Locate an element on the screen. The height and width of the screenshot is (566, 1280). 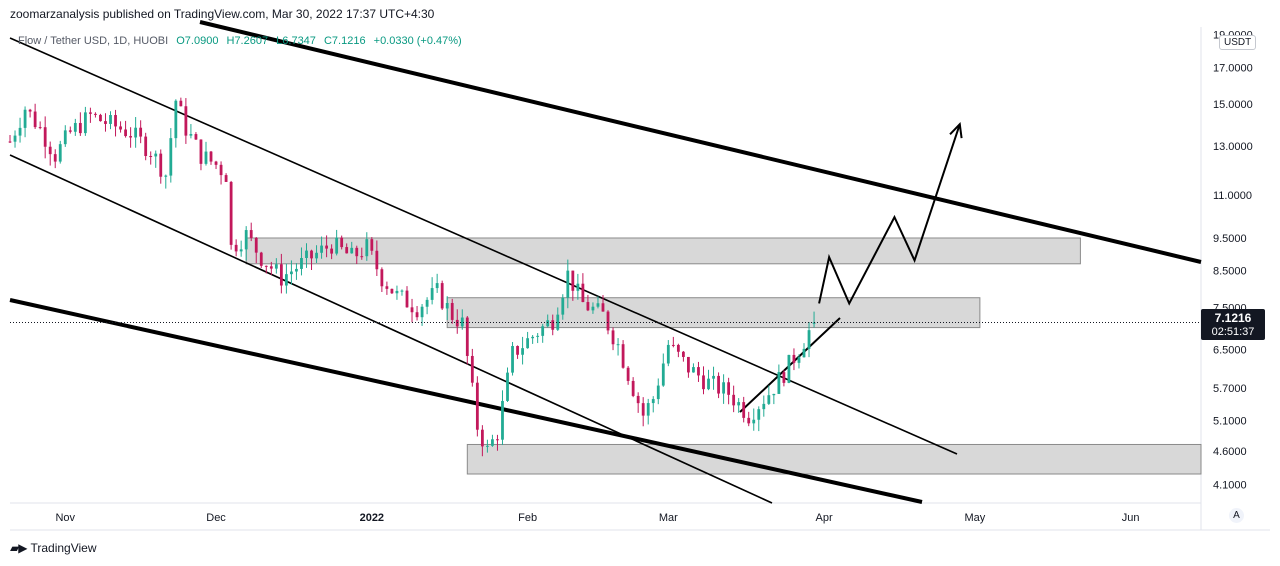
currency-button: USDT is located at coordinates (1238, 42).